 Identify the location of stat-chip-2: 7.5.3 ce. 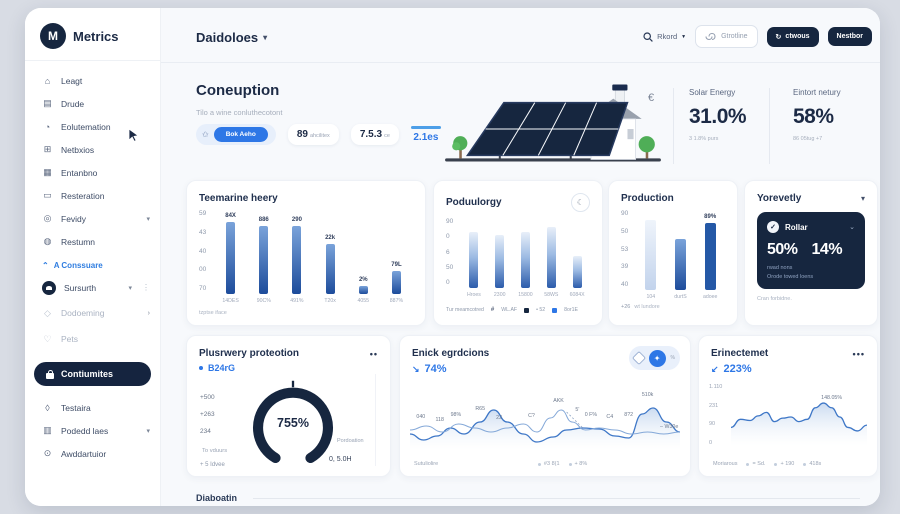
(374, 134).